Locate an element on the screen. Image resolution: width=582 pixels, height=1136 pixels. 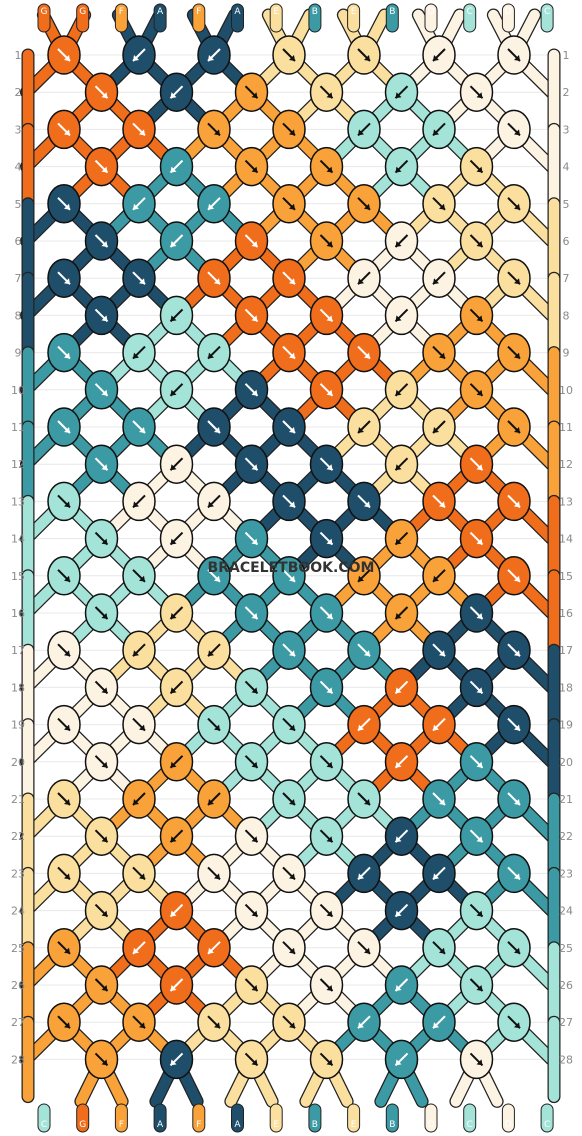
string-letter: F is located at coordinates (198, 12).